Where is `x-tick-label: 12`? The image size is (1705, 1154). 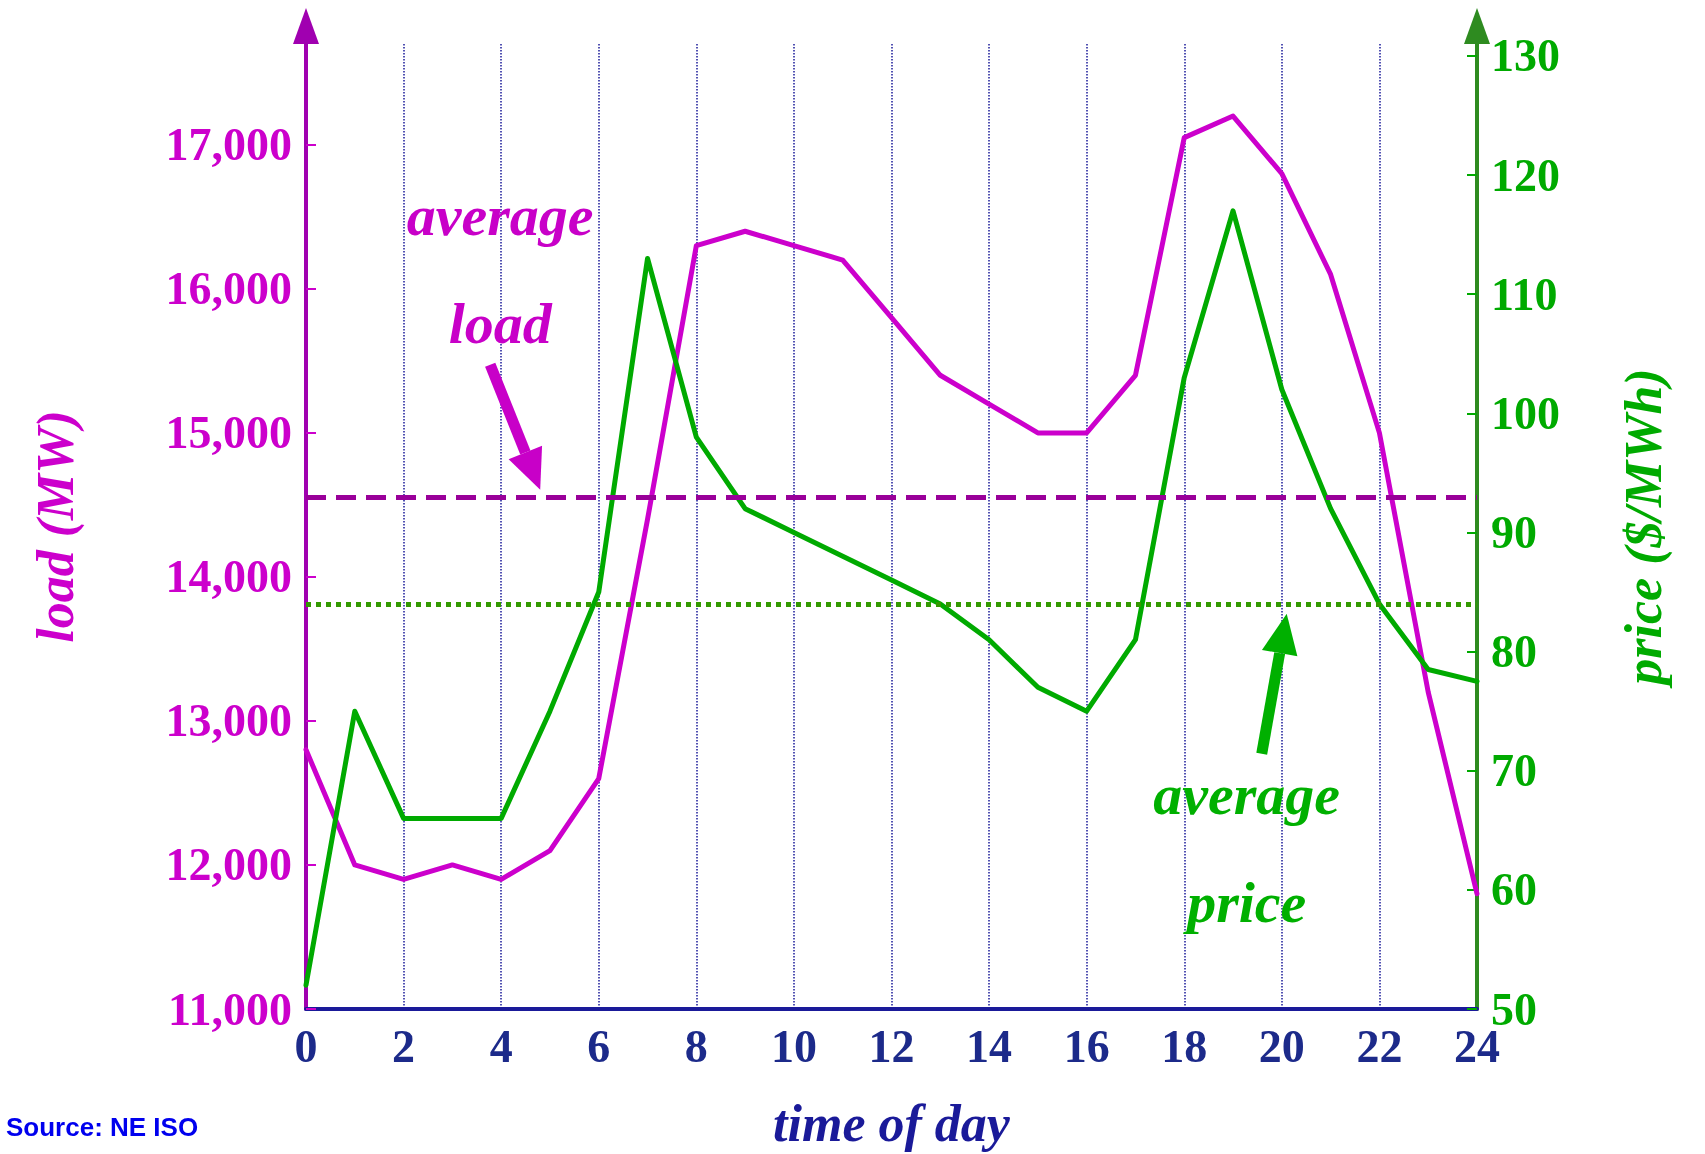
x-tick-label: 12 is located at coordinates (891, 1046).